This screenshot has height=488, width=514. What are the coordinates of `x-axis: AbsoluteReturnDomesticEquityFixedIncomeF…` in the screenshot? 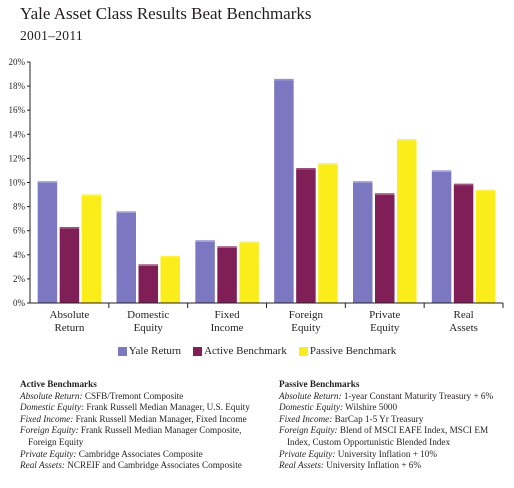 It's located at (267, 318).